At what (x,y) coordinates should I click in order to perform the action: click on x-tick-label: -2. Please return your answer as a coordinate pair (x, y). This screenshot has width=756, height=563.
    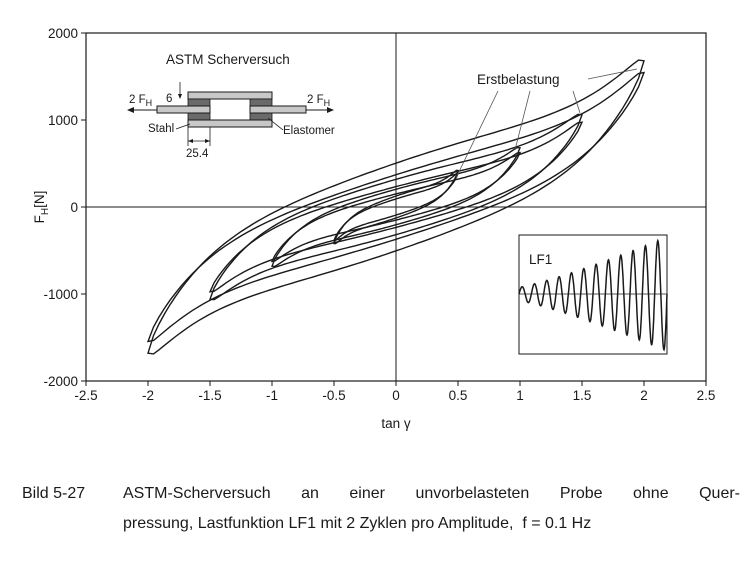
    Looking at the image, I should click on (148, 395).